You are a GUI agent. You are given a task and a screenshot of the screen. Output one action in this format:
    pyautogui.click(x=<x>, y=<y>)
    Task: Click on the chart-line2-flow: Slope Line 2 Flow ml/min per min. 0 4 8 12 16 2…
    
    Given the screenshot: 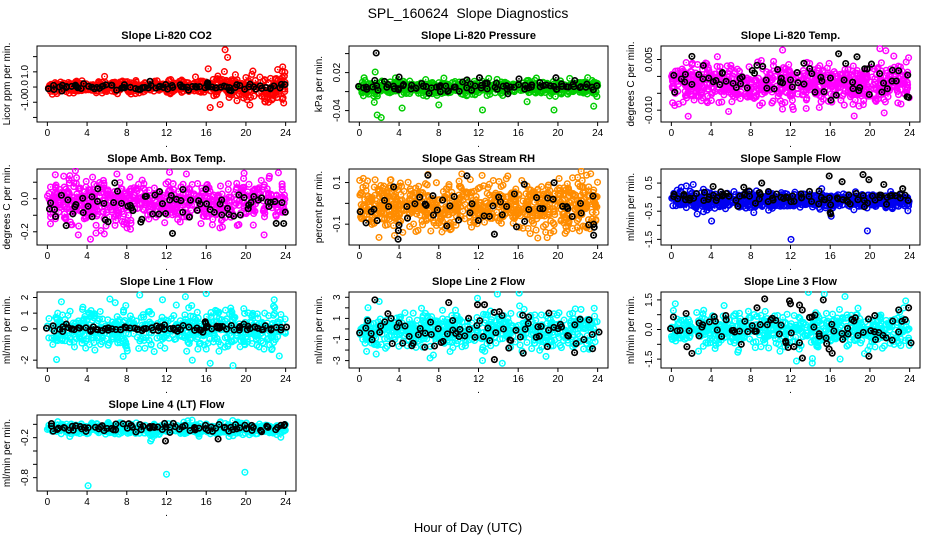 What is the action you would take?
    pyautogui.click(x=461, y=335)
    